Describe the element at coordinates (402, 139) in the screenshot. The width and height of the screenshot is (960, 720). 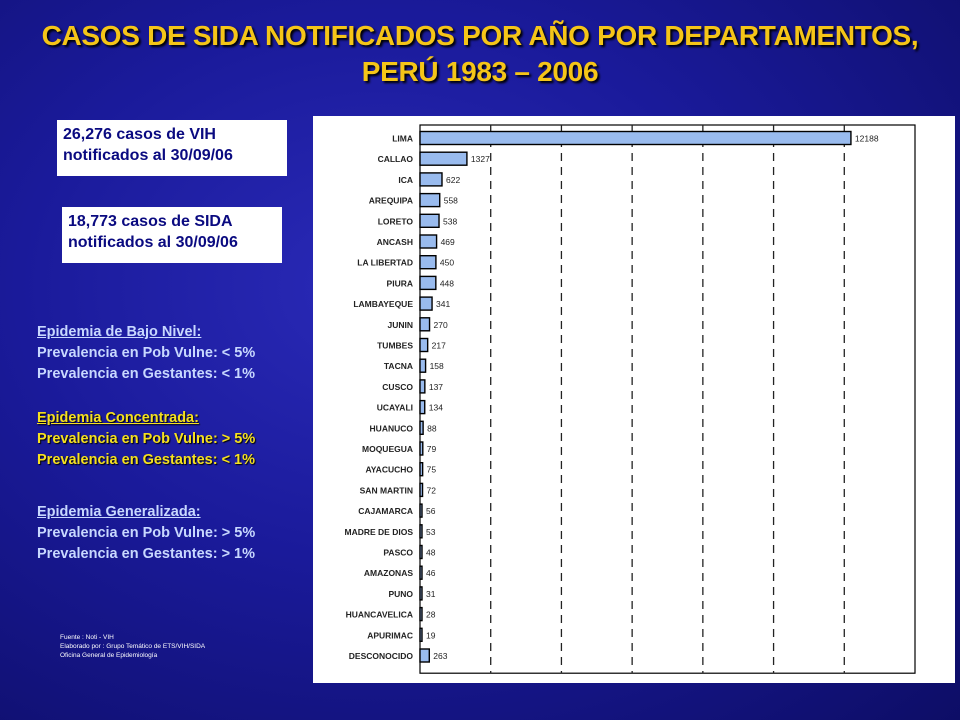
I see `category-label: LIMA` at that location.